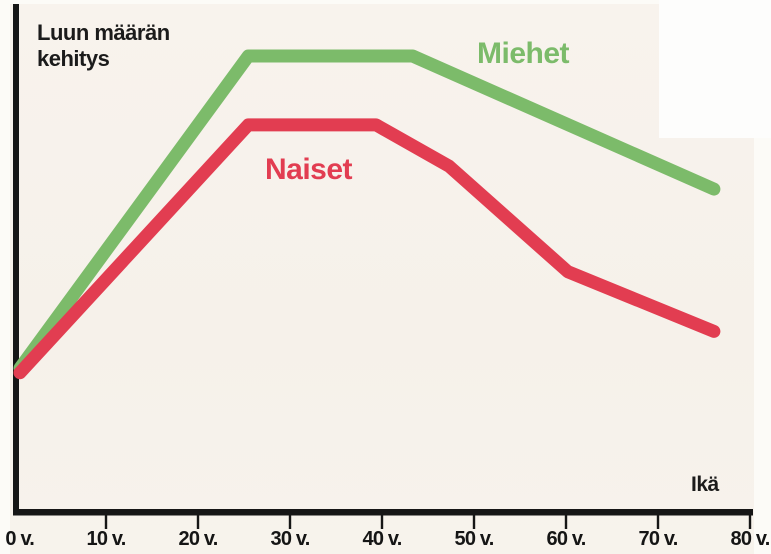 This screenshot has width=771, height=554. What do you see at coordinates (309, 169) in the screenshot?
I see `series-label-naiset: Naiset` at bounding box center [309, 169].